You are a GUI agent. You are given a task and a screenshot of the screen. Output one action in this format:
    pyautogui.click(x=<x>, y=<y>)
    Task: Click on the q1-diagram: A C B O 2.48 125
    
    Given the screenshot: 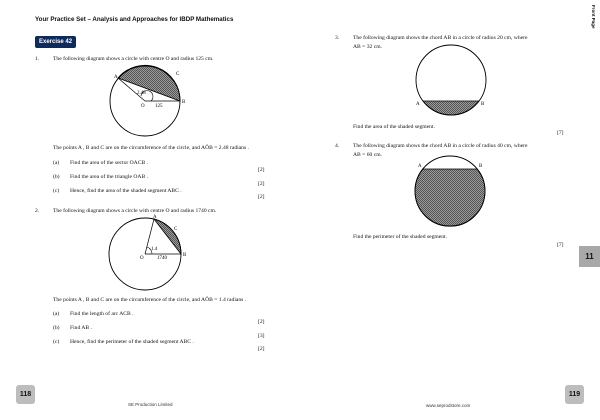 What is the action you would take?
    pyautogui.click(x=147, y=100)
    